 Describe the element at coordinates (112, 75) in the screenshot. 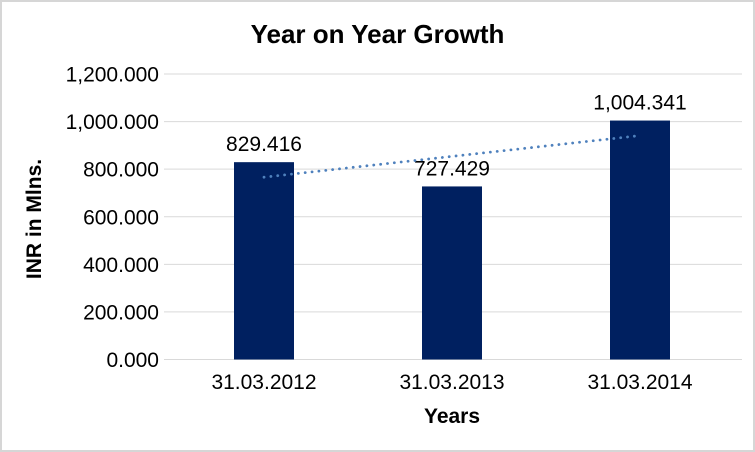

I see `y-tick-label: 1,200.000` at that location.